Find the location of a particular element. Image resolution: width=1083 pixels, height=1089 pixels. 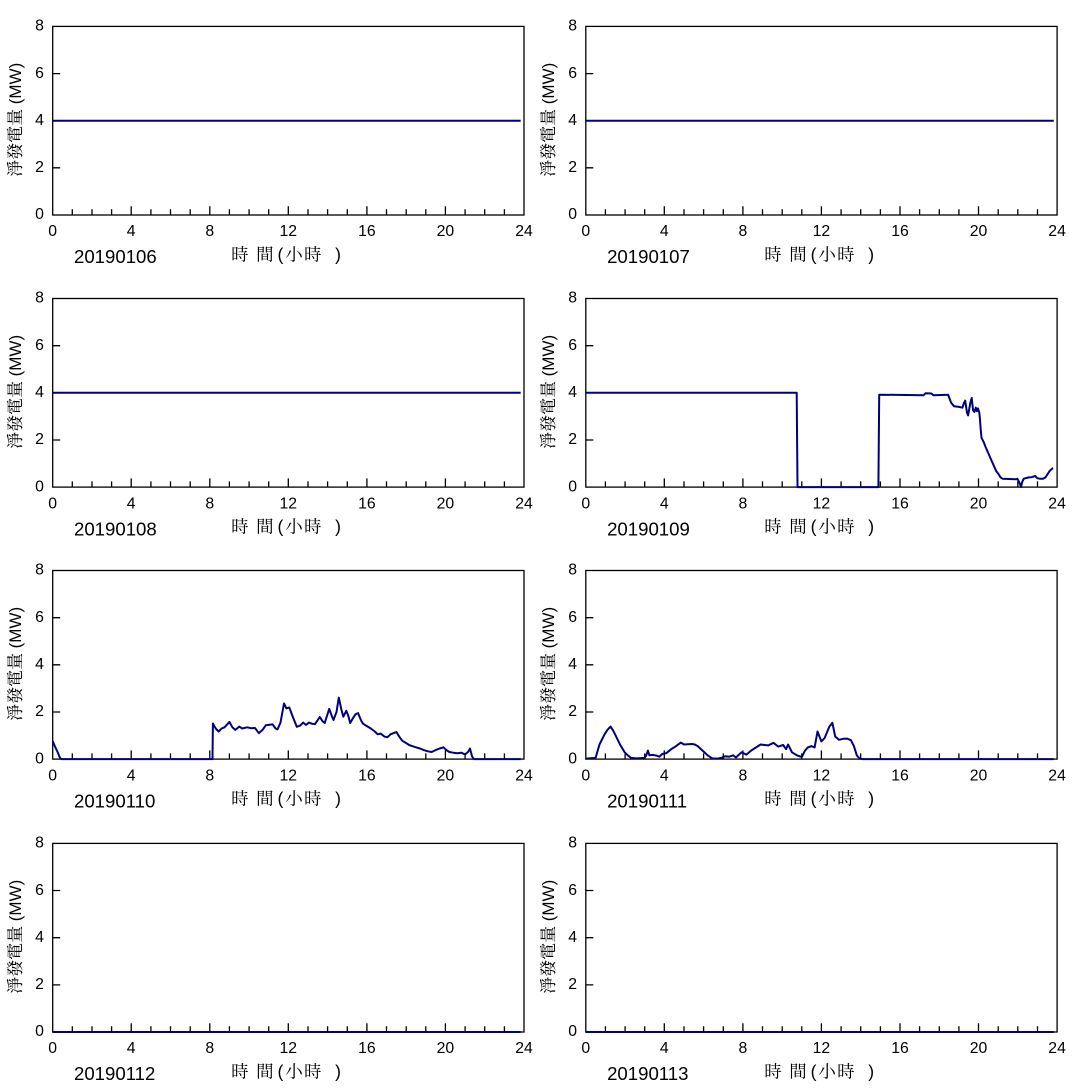

svg-text: 20190111 is located at coordinates (647, 800).